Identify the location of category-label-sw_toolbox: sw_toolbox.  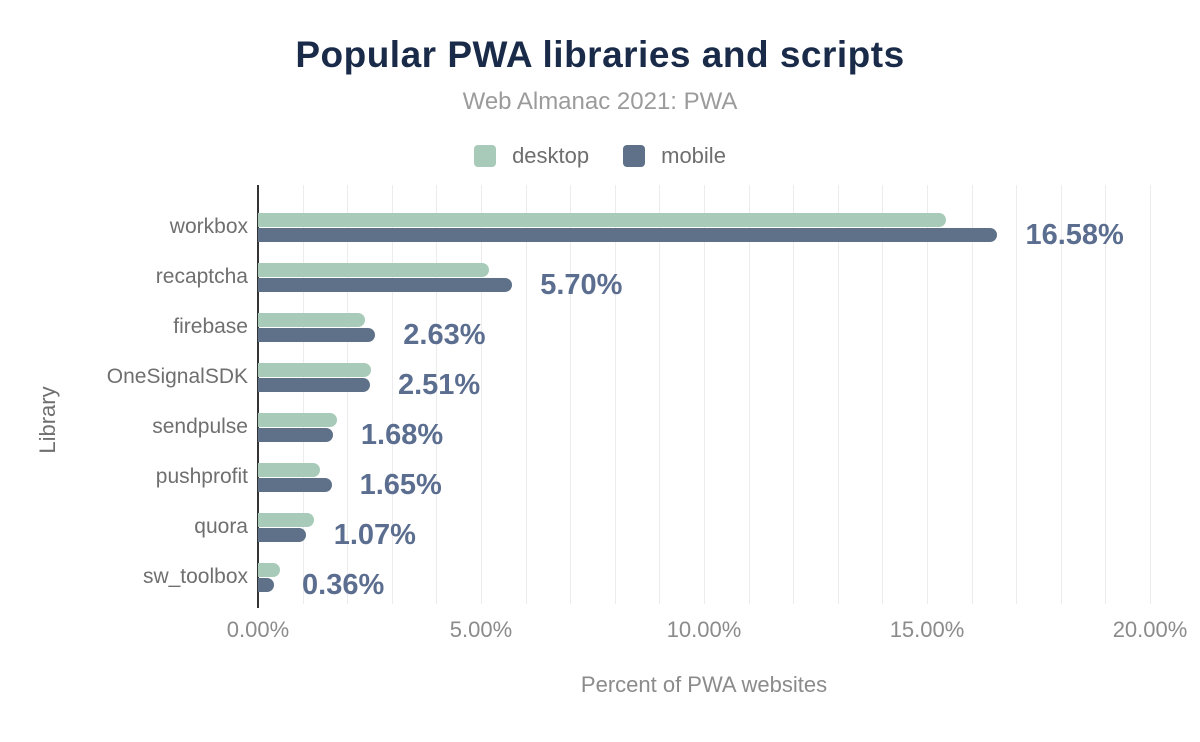
(195, 576).